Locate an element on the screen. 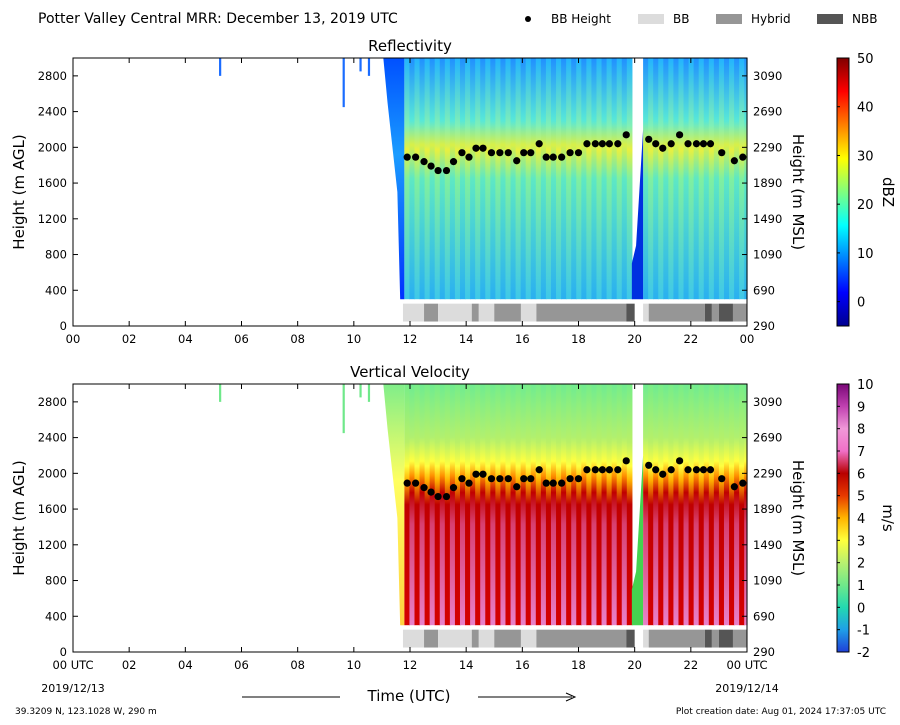  velocity-x-tick-label: 14 is located at coordinates (466, 665).